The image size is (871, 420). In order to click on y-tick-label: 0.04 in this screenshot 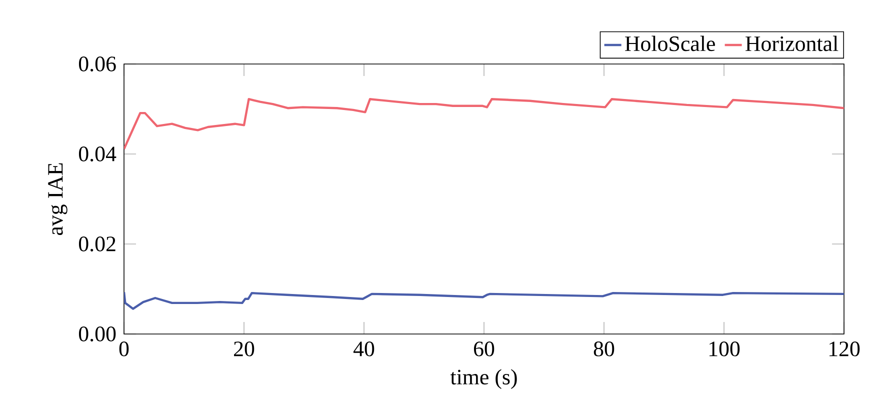, I will do `click(97, 154)`.